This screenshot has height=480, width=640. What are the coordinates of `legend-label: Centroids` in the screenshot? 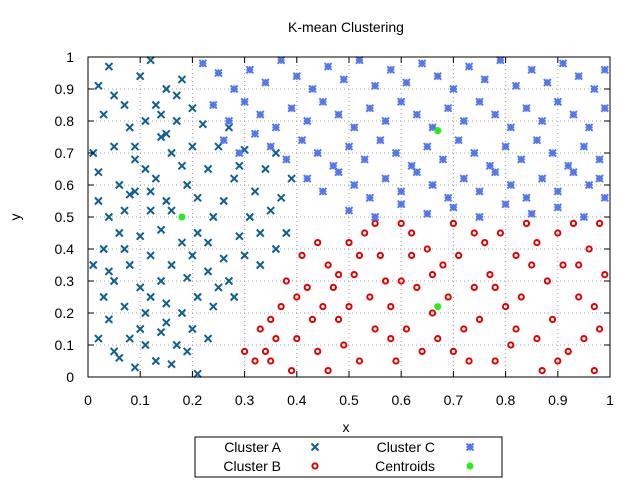 It's located at (405, 466).